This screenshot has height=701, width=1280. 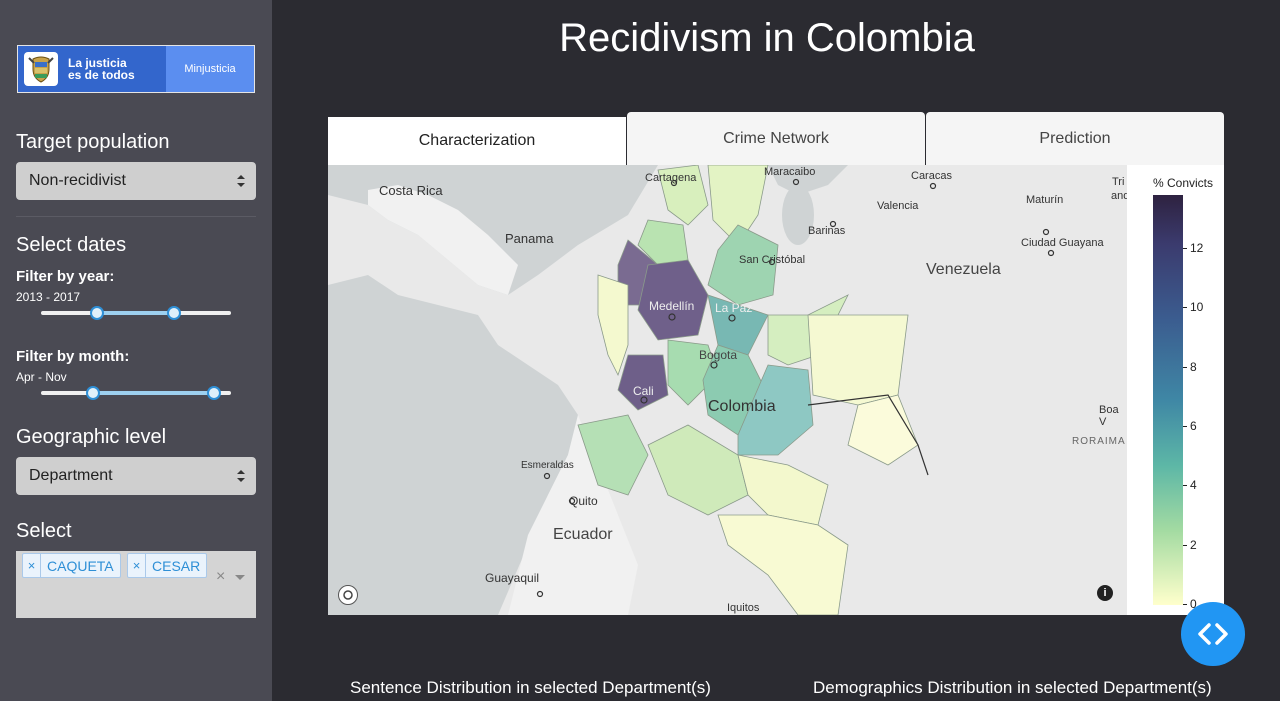 I want to click on map-label: San Cristóbal, so click(x=772, y=260).